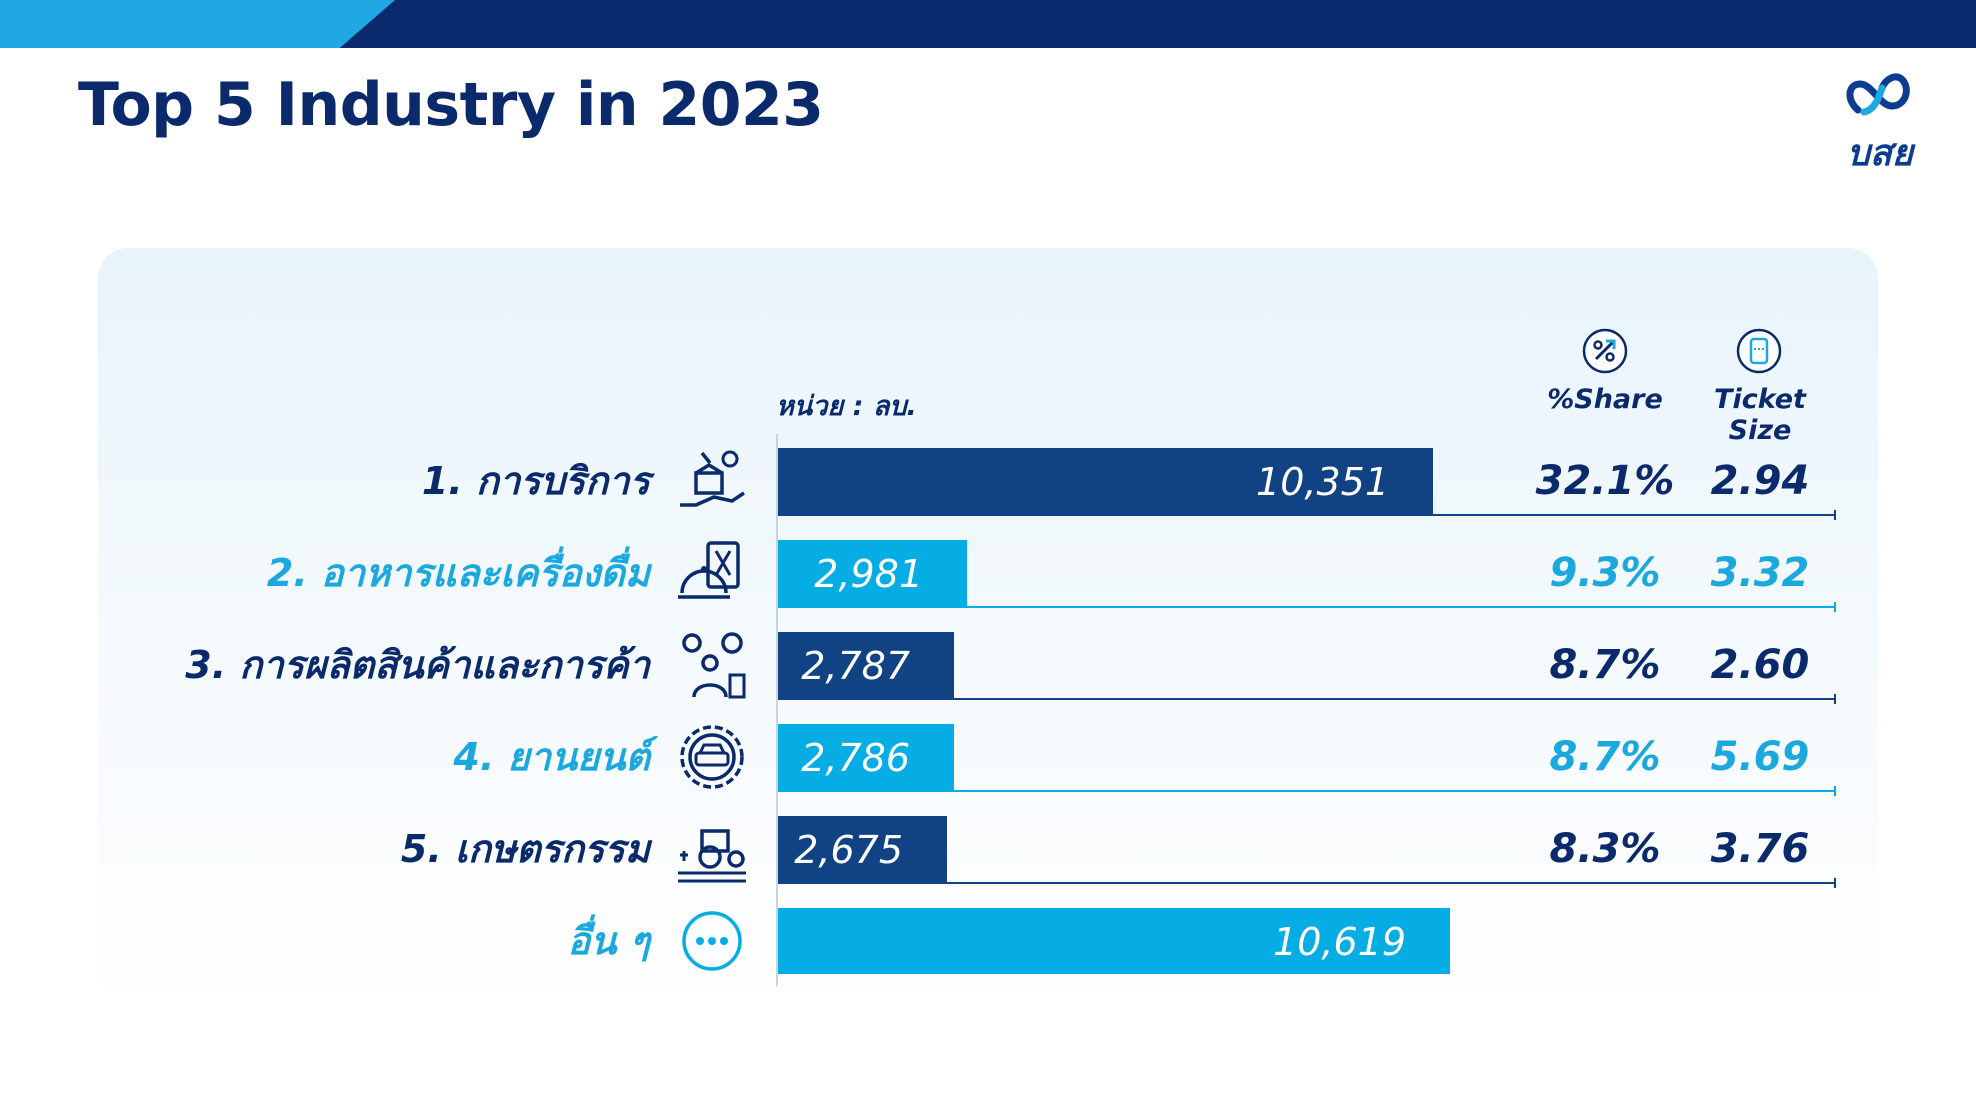 This screenshot has width=1976, height=1111. Describe the element at coordinates (712, 757) in the screenshot. I see `car-gear-icon` at that location.